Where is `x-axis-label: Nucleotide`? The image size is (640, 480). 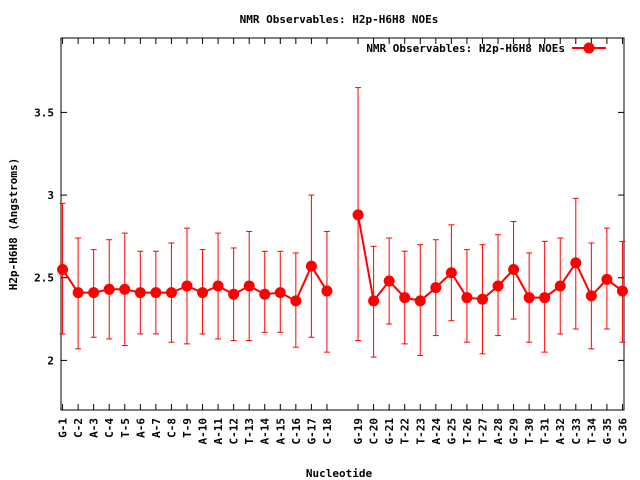
x-axis-label: Nucleotide is located at coordinates (339, 473).